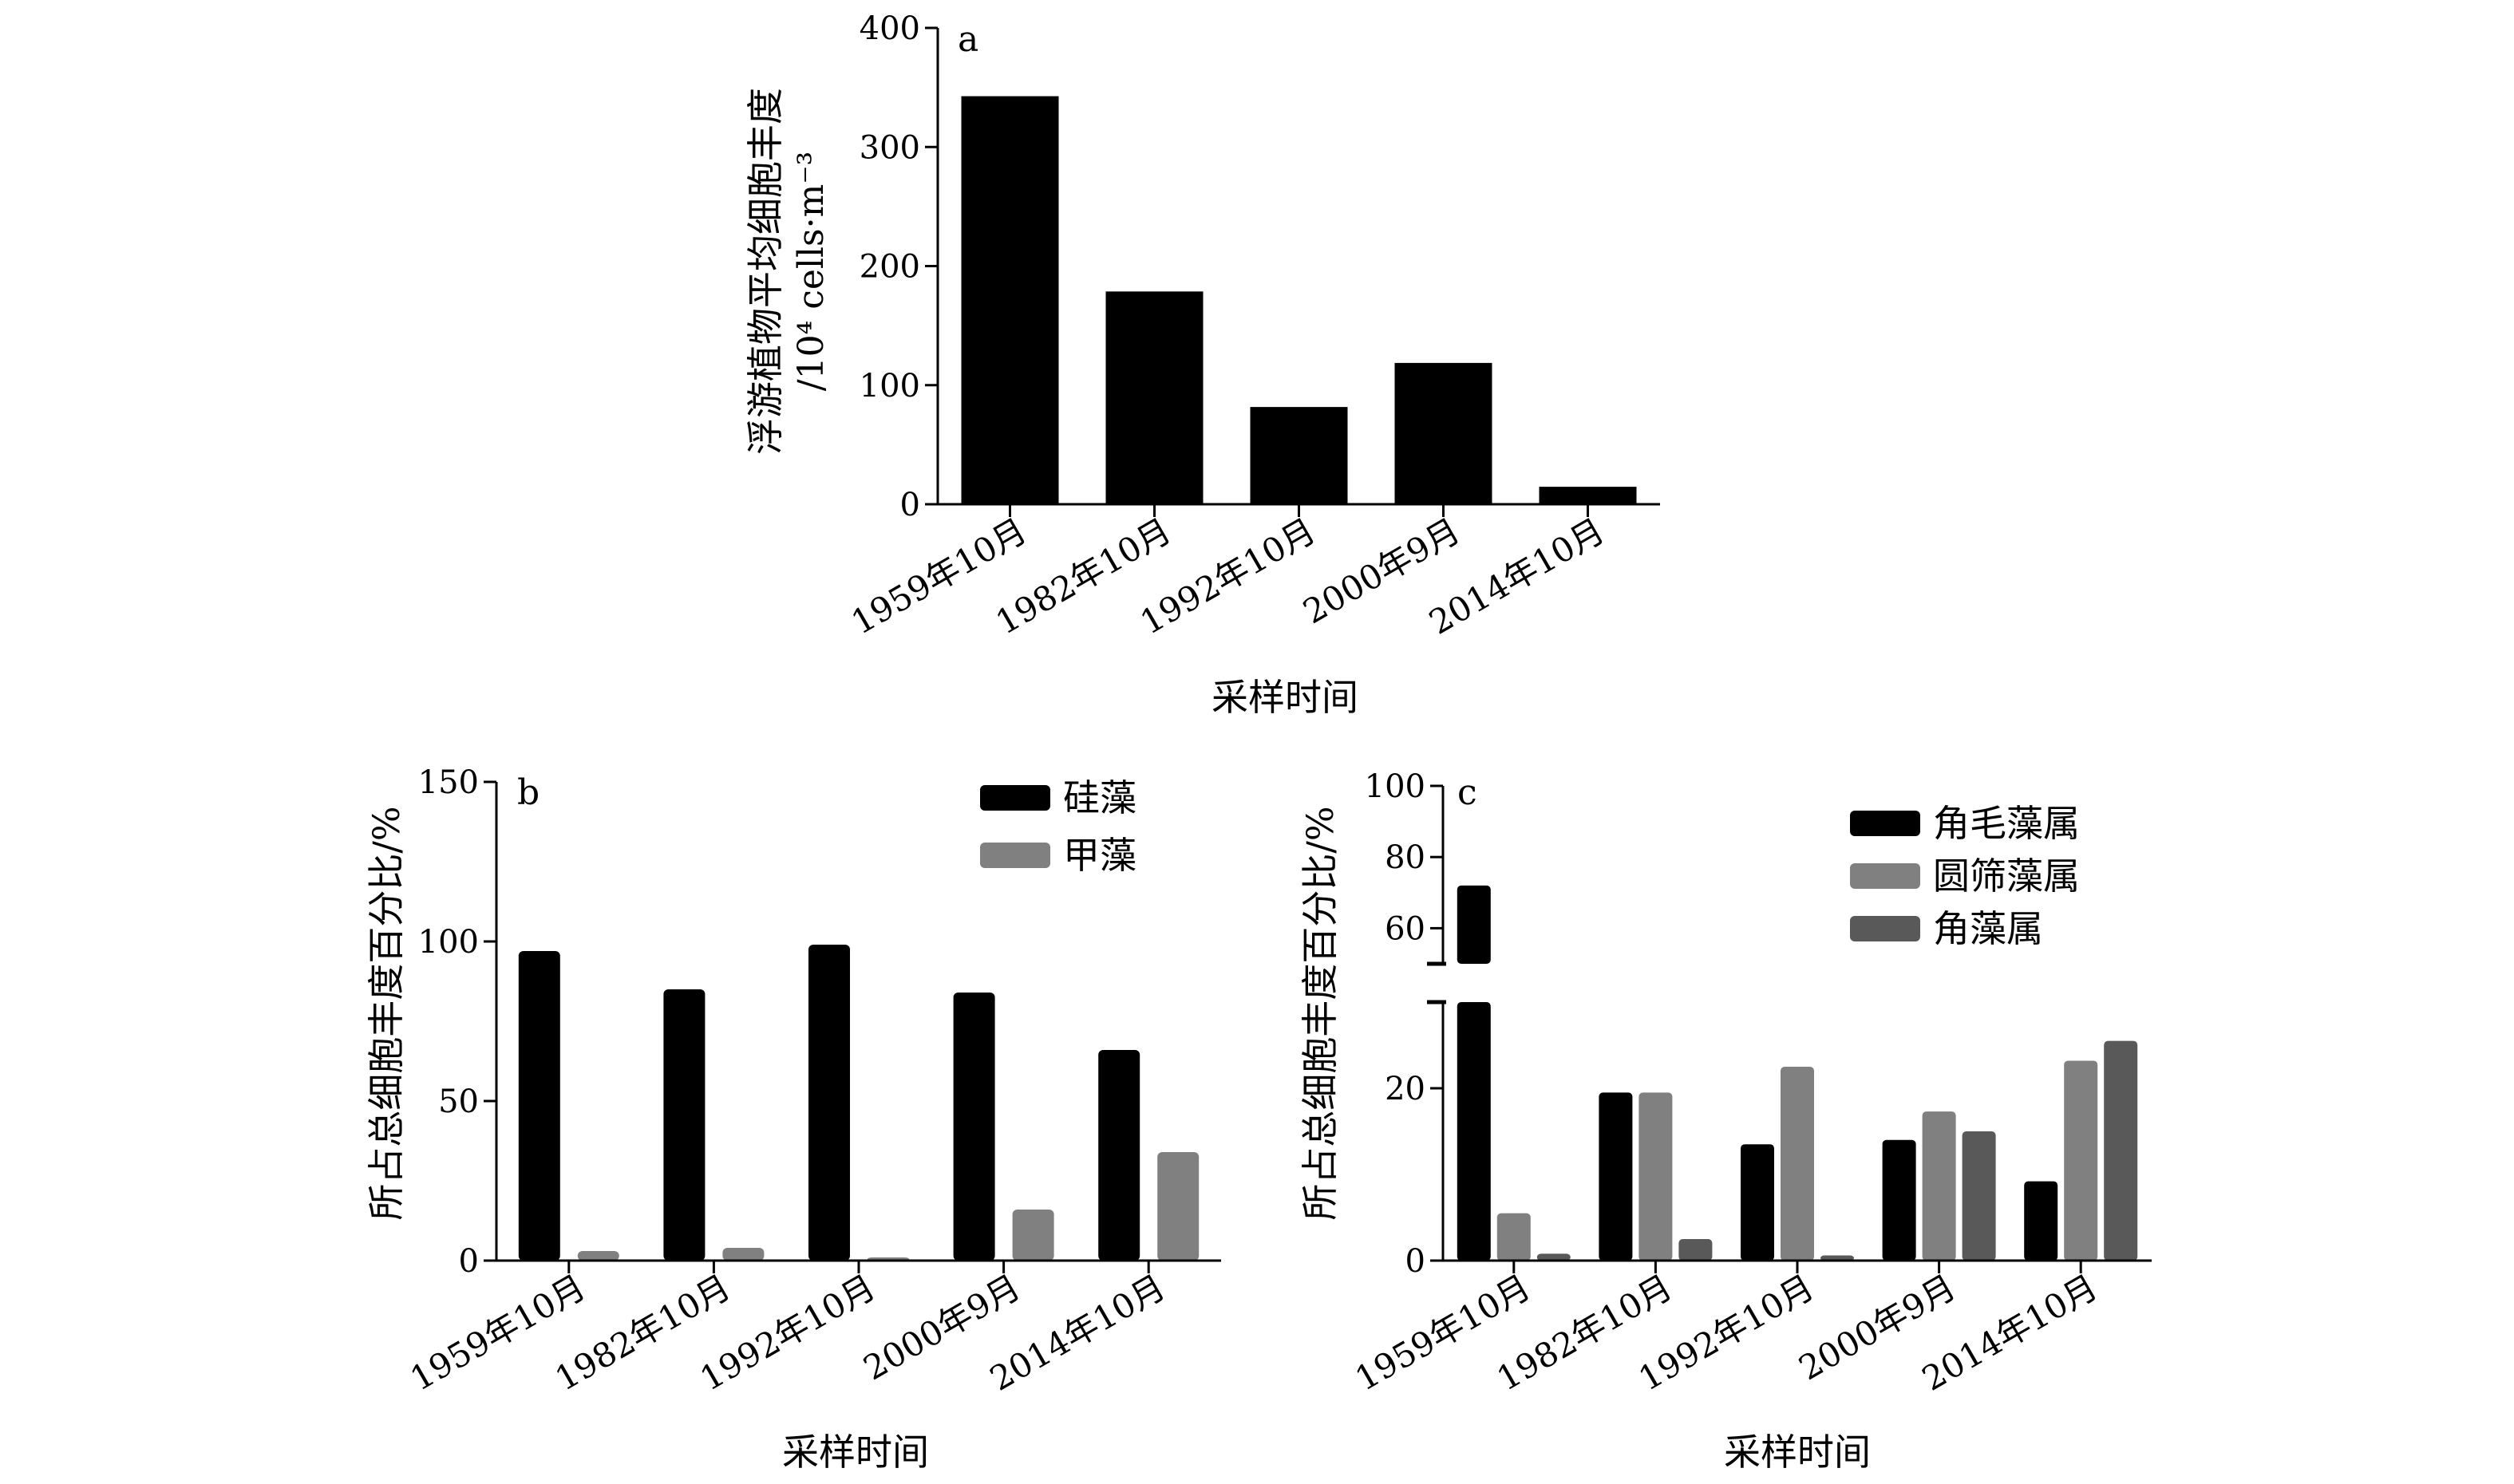 The width and height of the screenshot is (2514, 1484). What do you see at coordinates (1797, 1266) in the screenshot?
I see `panel-c-x-axis` at bounding box center [1797, 1266].